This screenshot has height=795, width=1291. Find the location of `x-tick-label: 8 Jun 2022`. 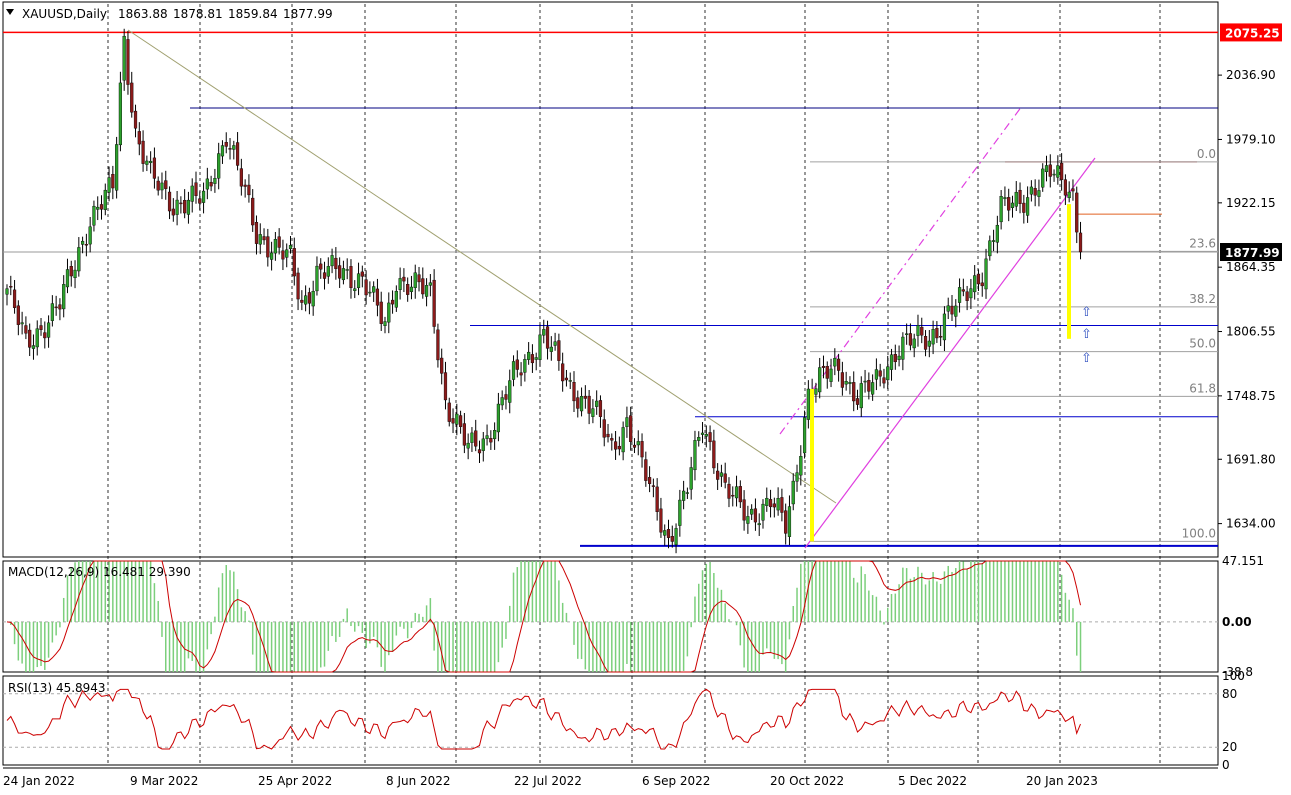

x-tick-label: 8 Jun 2022 is located at coordinates (418, 781).